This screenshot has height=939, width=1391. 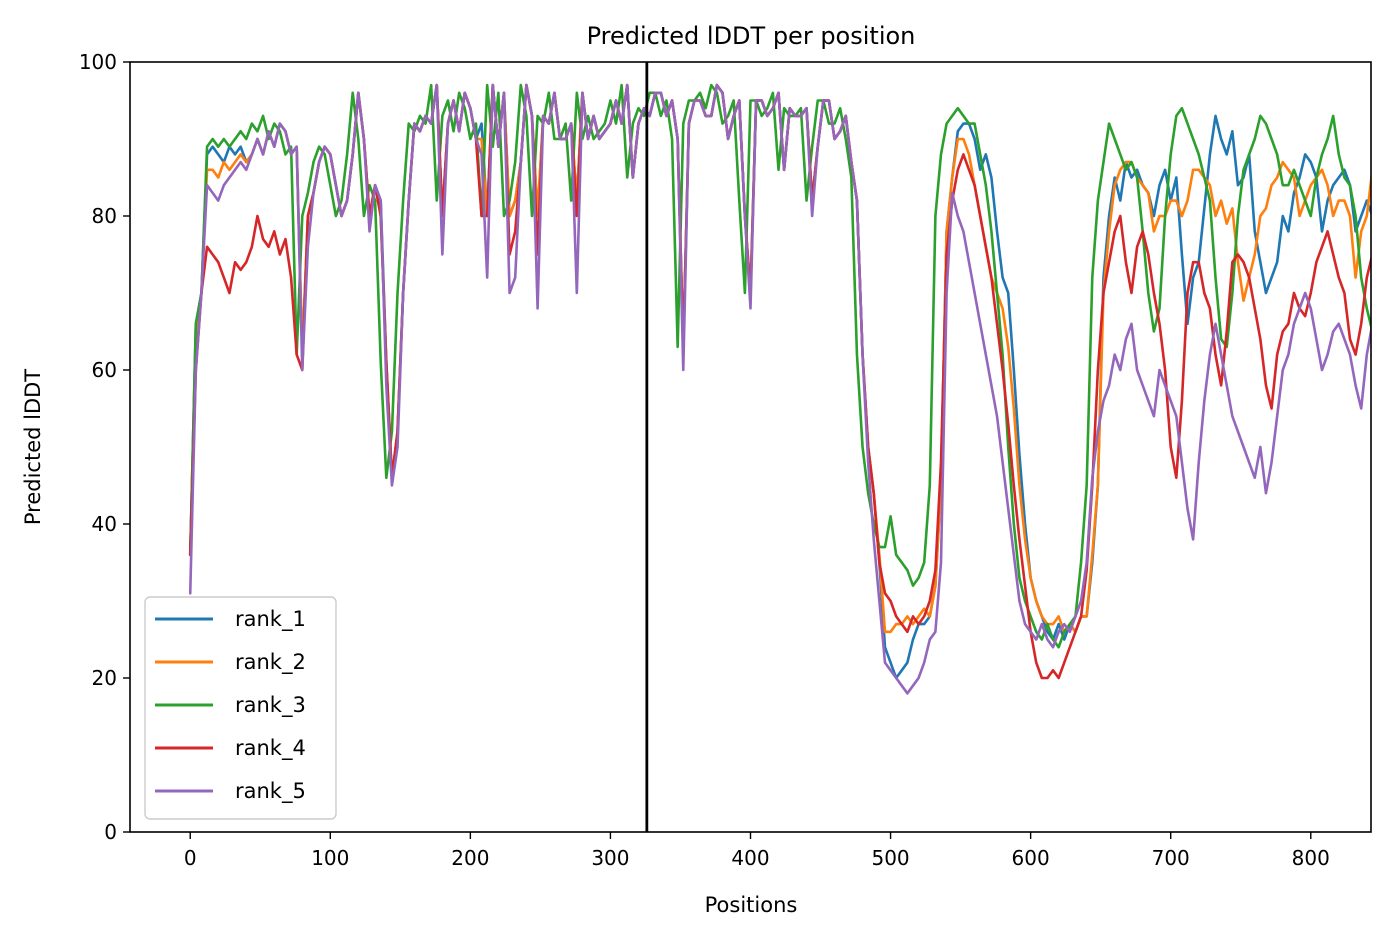 What do you see at coordinates (104, 370) in the screenshot?
I see `y-tick-label: 60` at bounding box center [104, 370].